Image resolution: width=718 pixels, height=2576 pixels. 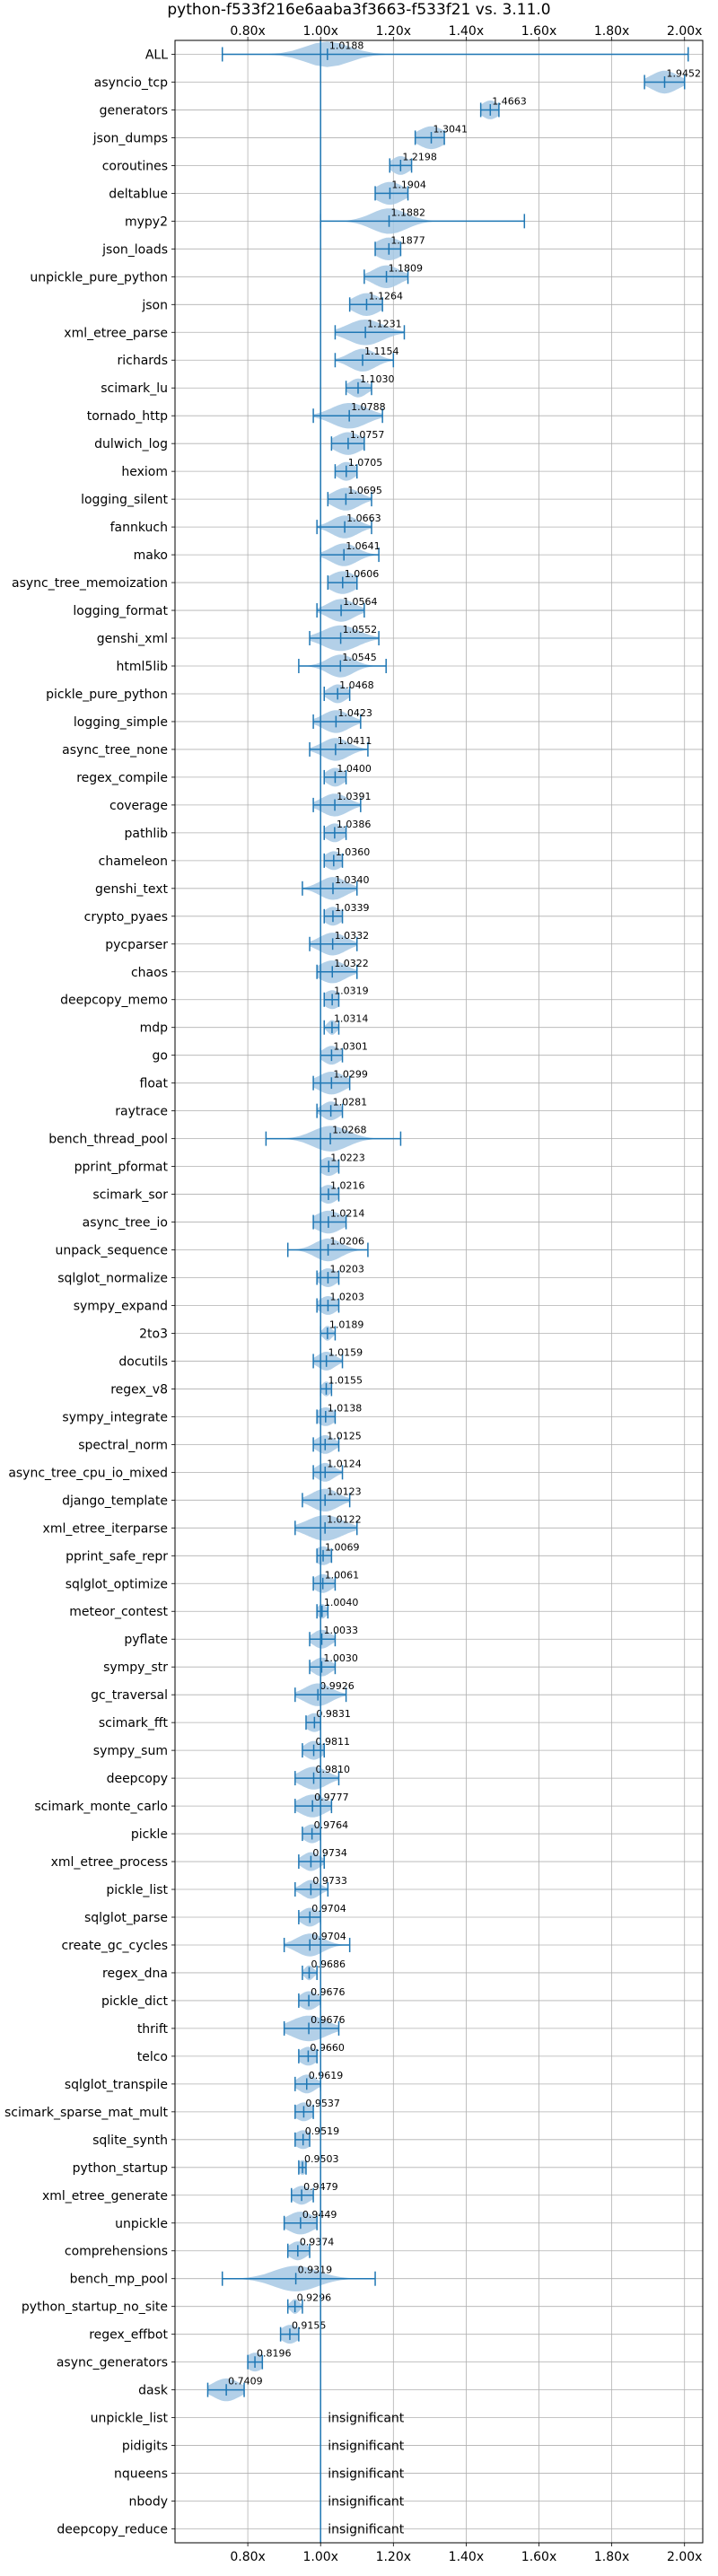 What do you see at coordinates (131, 444) in the screenshot?
I see `benchmark-label: dulwich_log` at bounding box center [131, 444].